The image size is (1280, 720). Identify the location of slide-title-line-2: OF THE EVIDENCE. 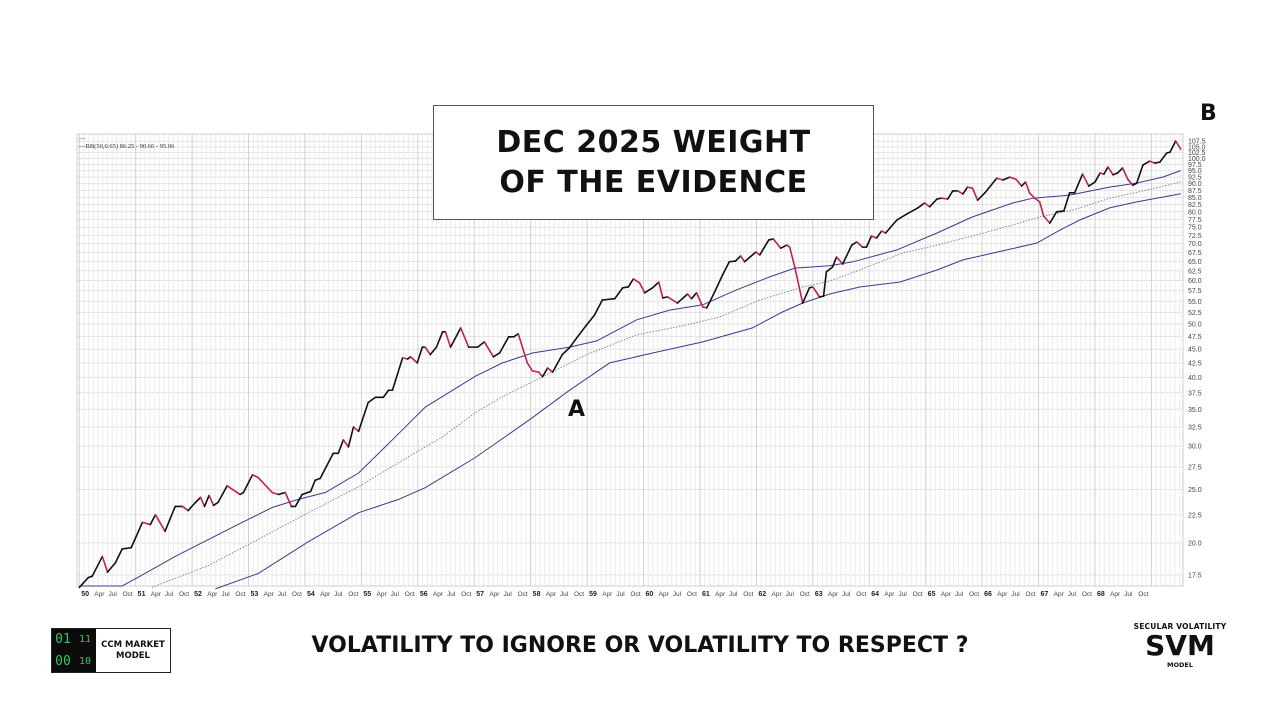
(653, 182).